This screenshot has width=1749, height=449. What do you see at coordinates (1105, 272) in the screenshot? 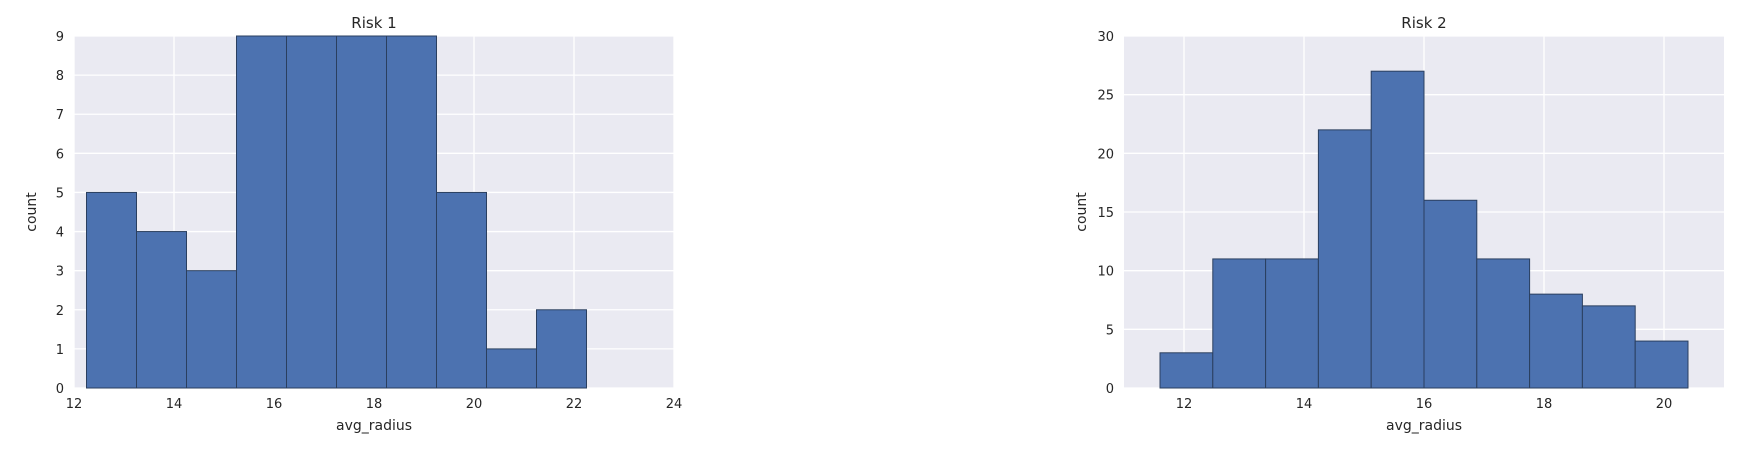
I see `y-tick-label: 10` at bounding box center [1105, 272].